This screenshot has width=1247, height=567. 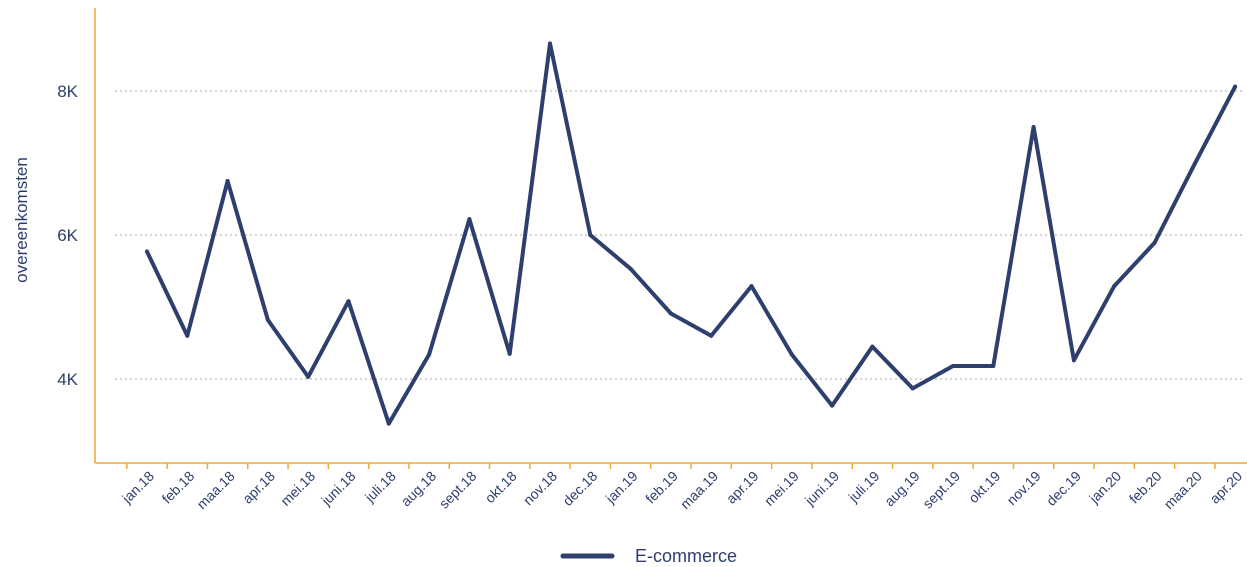 I want to click on x-tick-label: jan.20, so click(x=1104, y=487).